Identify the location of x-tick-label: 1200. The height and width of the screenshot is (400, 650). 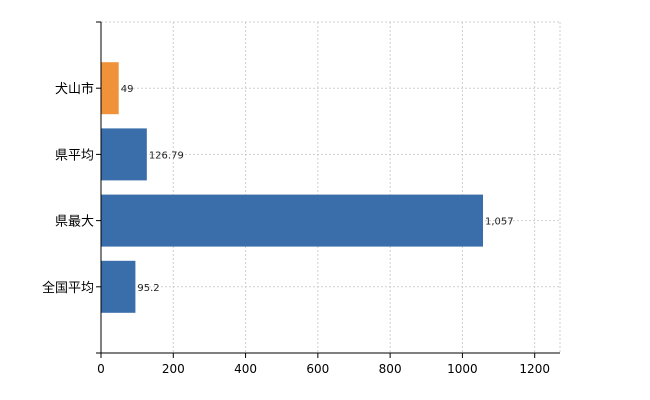
(534, 369).